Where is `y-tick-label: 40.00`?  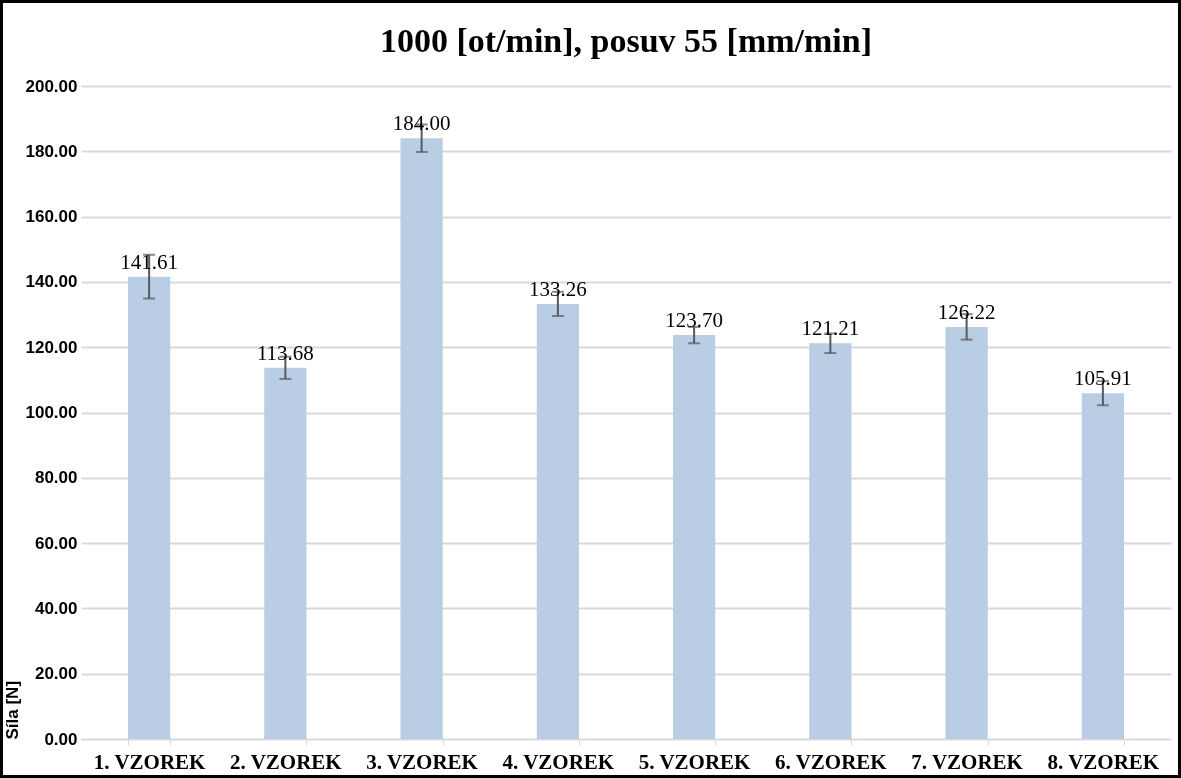 y-tick-label: 40.00 is located at coordinates (56, 608).